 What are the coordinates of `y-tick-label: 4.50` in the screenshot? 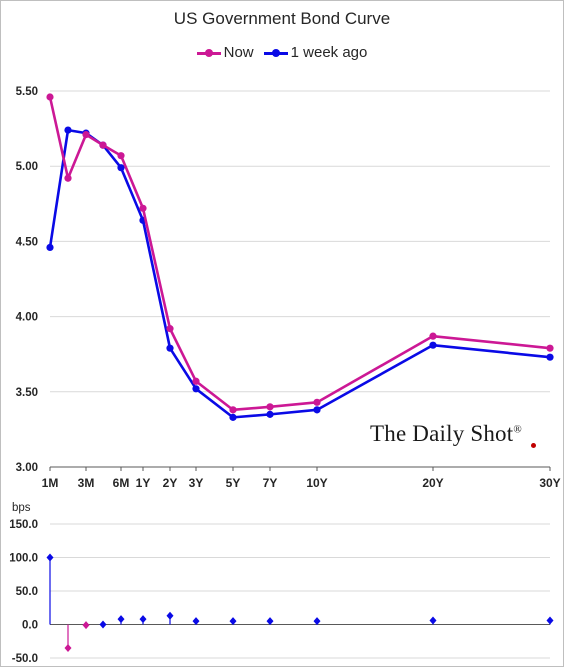 It's located at (27, 242).